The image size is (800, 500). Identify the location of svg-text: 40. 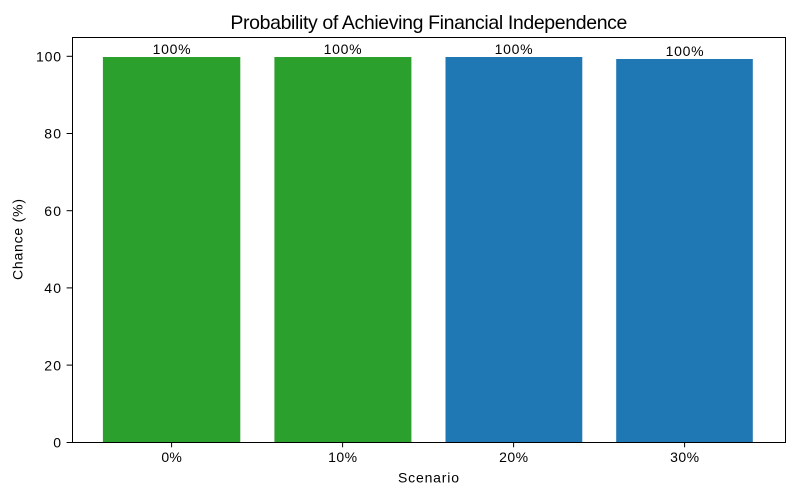
(52, 288).